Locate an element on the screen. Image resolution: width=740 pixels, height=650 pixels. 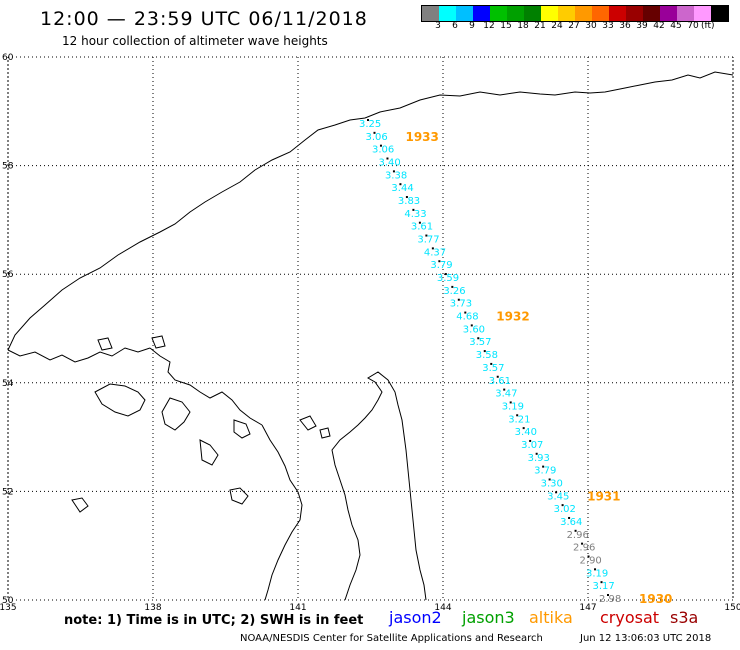
lon-tick-label: 135 is located at coordinates (8, 608).